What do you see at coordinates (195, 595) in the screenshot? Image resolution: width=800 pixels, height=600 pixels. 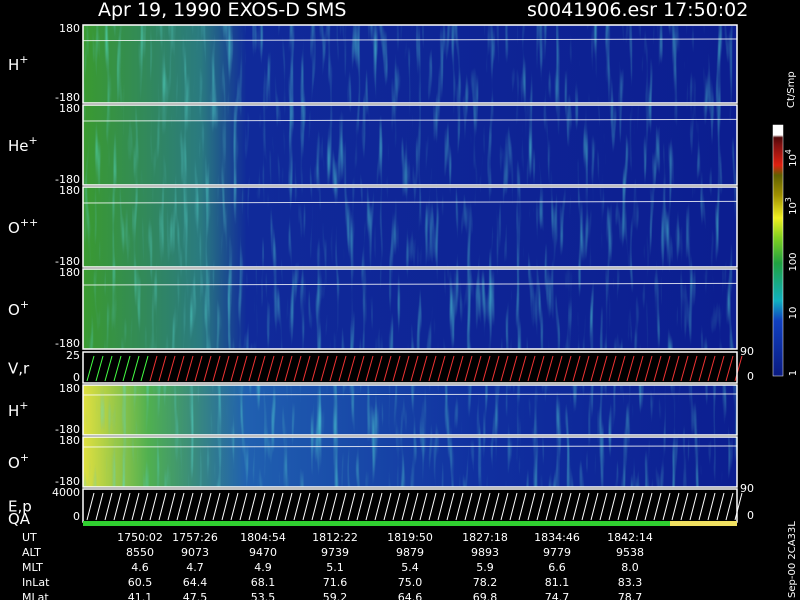 I see `cell: 47.5` at bounding box center [195, 595].